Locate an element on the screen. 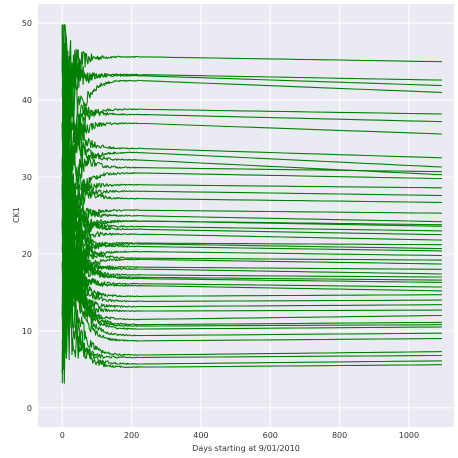 The width and height of the screenshot is (458, 458). x-tick-label: 0 is located at coordinates (62, 435).